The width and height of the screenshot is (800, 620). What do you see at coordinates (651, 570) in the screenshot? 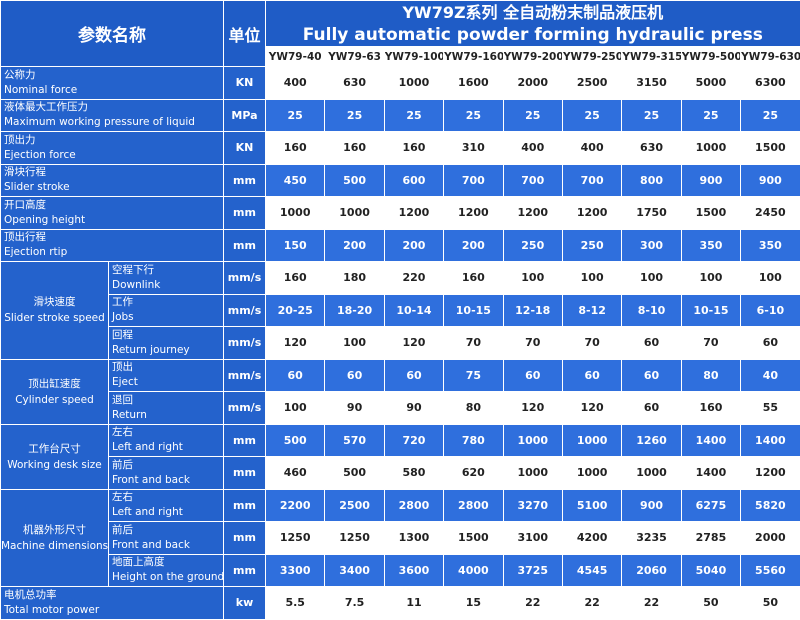
I see `value-cell: 2060` at bounding box center [651, 570].